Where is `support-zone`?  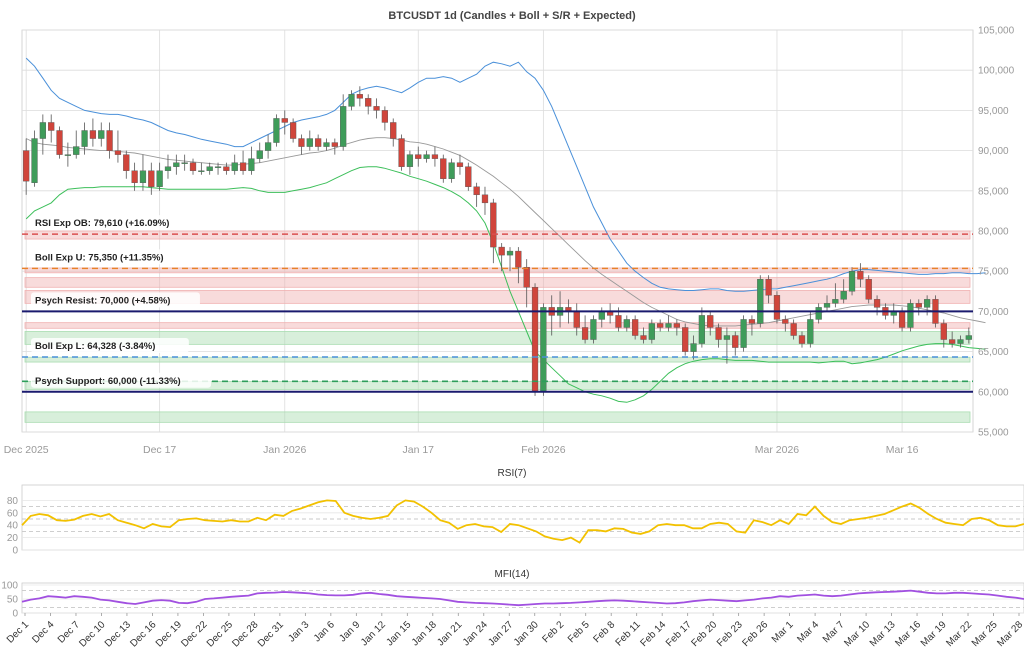 support-zone is located at coordinates (497, 359).